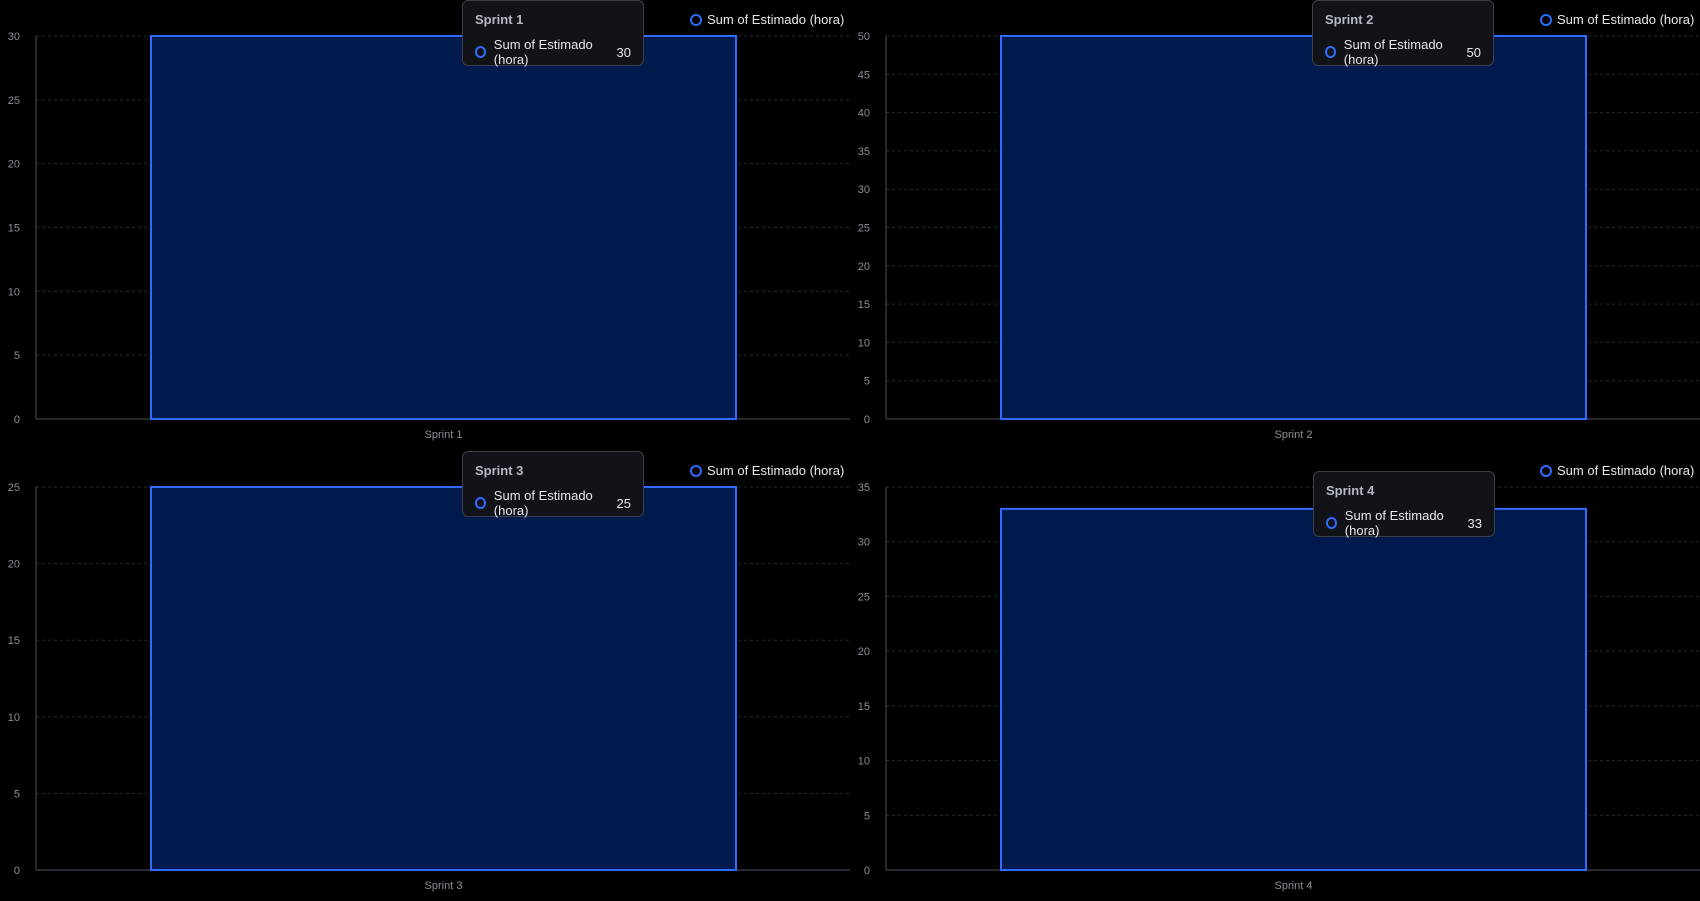 This screenshot has width=1700, height=901. I want to click on tooltip-value: 25, so click(623, 503).